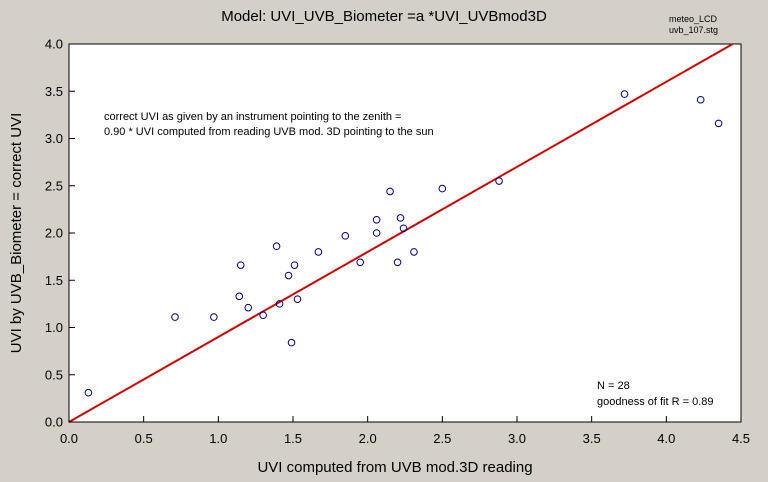 The width and height of the screenshot is (768, 482). Describe the element at coordinates (16, 233) in the screenshot. I see `y-axis-title: UVI by UVB_Biometer = correct UVI` at that location.